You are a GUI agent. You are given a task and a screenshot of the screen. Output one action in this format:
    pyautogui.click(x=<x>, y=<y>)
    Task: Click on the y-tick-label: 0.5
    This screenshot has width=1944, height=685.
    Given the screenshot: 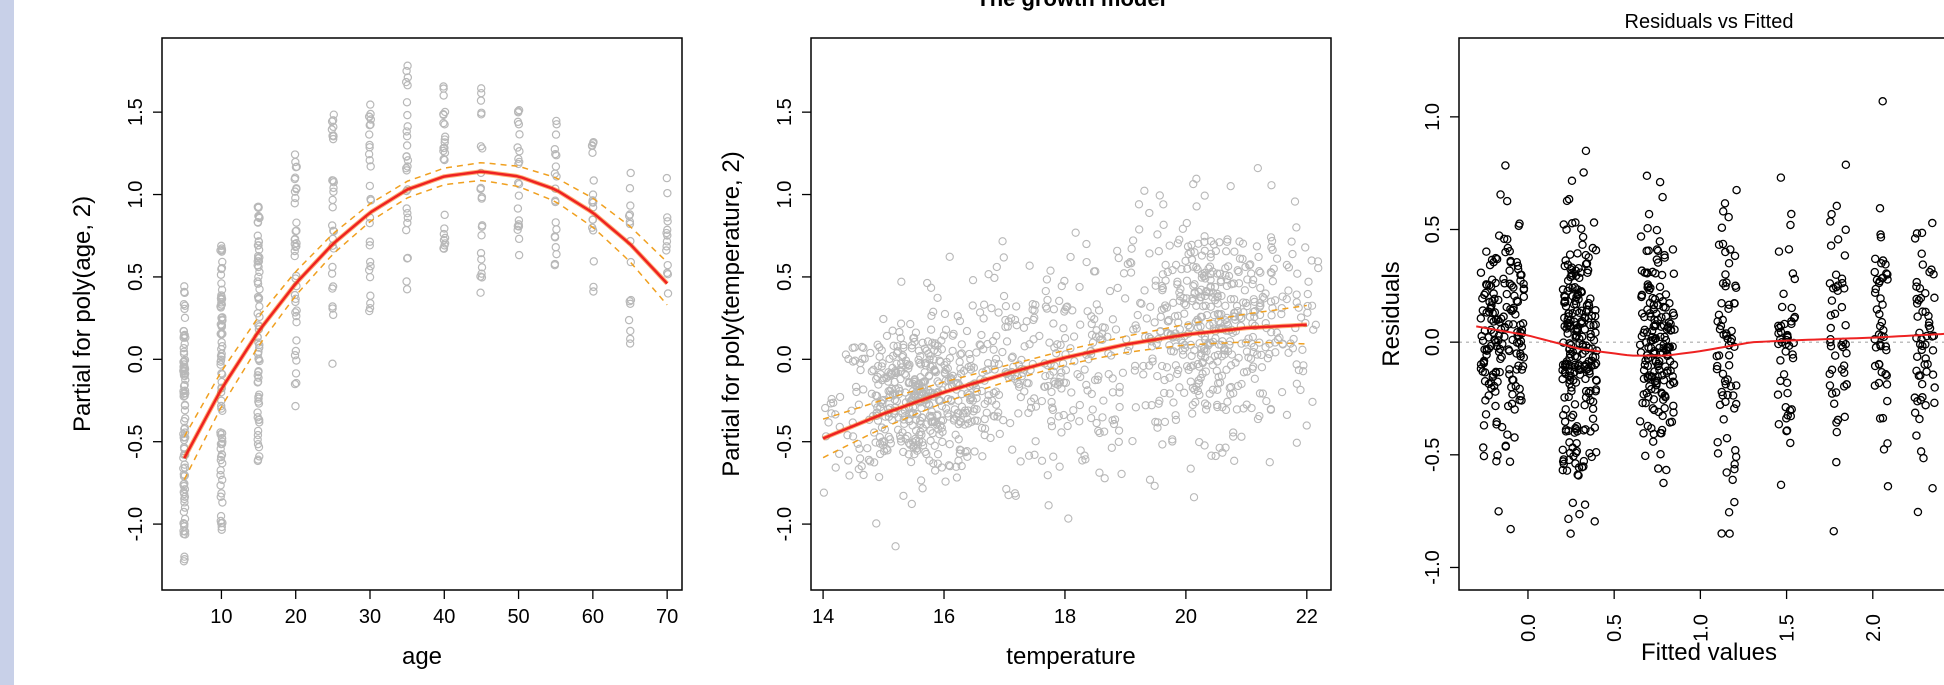 What is the action you would take?
    pyautogui.click(x=136, y=277)
    